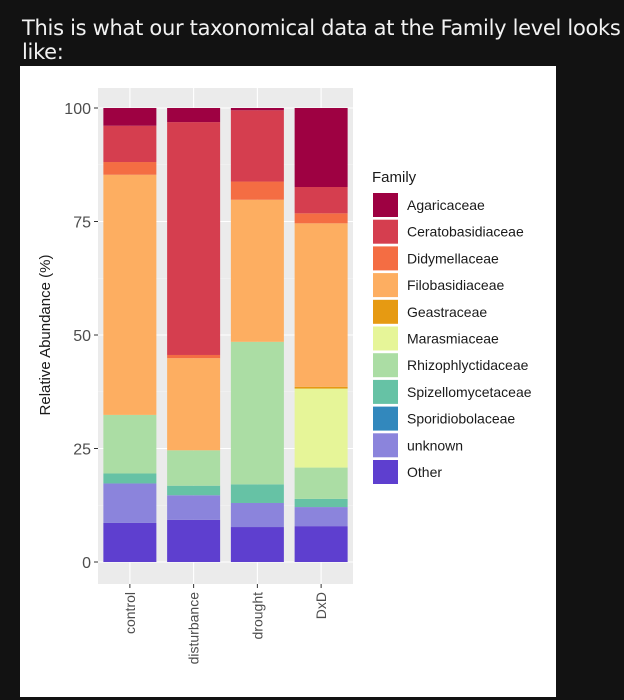 The width and height of the screenshot is (624, 700). What do you see at coordinates (257, 413) in the screenshot?
I see `bar-segment-drought-rhizophlyctidaceae` at bounding box center [257, 413].